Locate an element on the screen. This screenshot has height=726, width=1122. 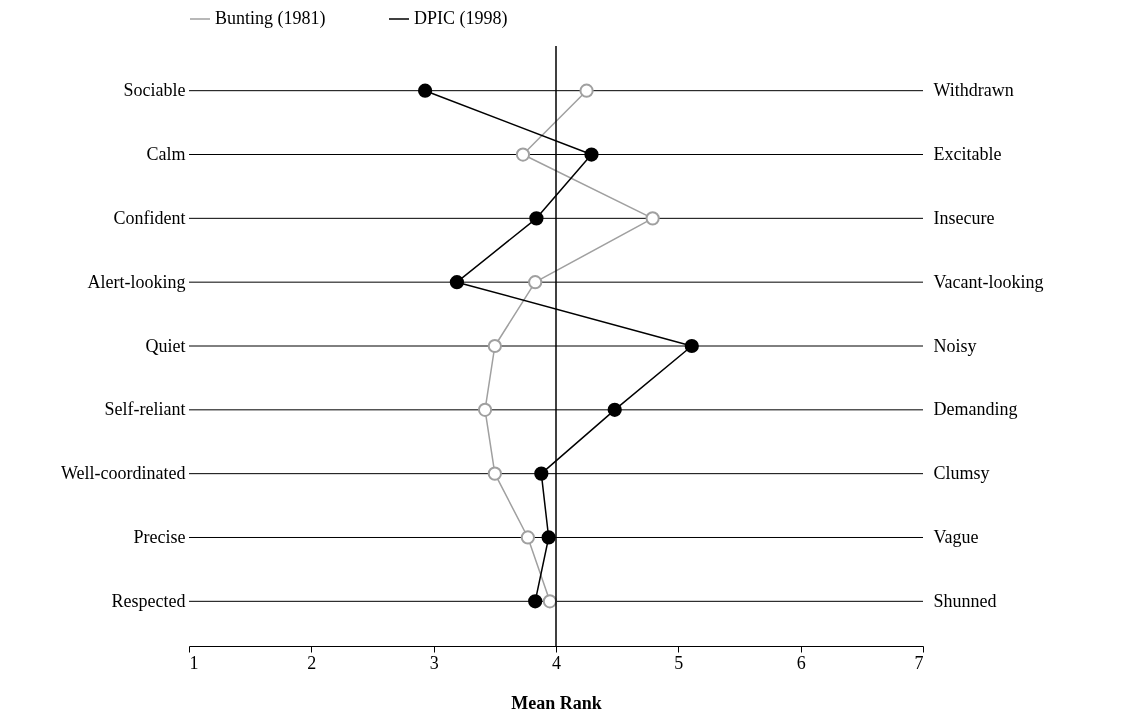
y2-tick-label: Shunned is located at coordinates (965, 600).